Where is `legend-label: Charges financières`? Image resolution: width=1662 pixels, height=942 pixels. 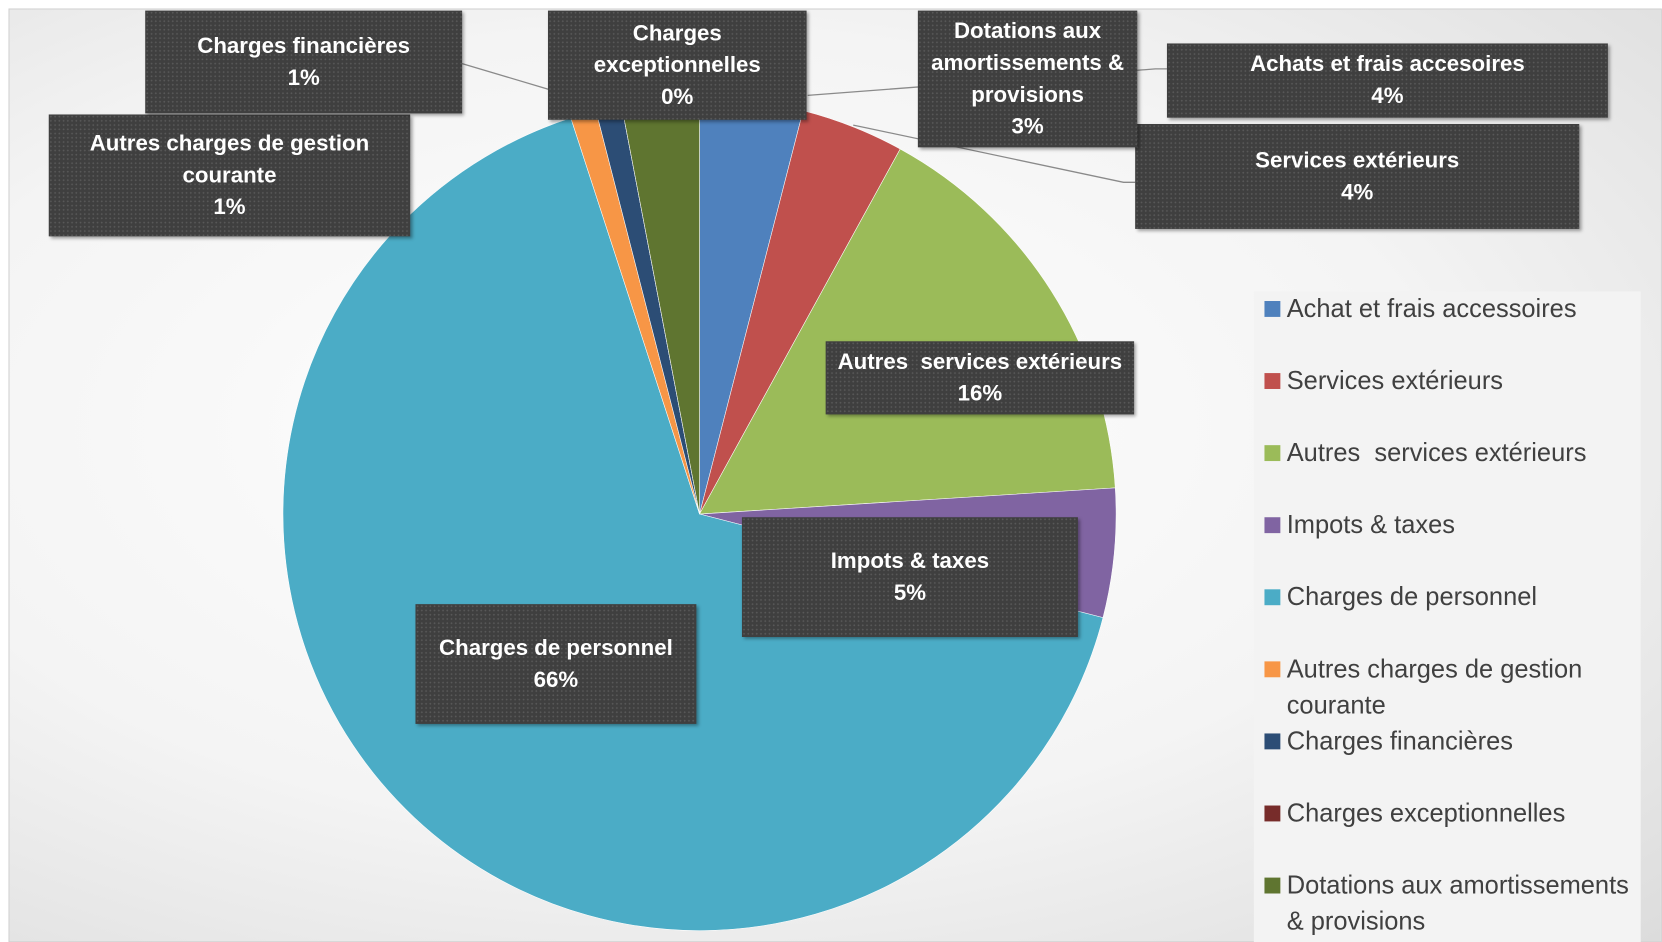 legend-label: Charges financières is located at coordinates (1399, 741).